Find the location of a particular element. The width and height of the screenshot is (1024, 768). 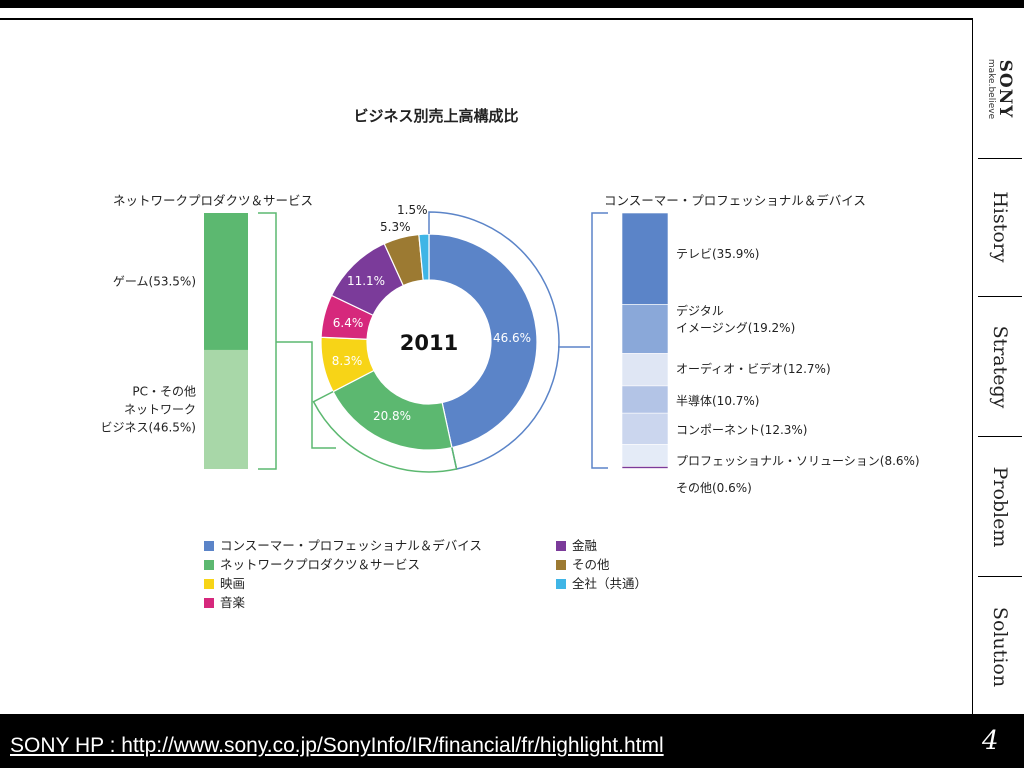

tab-problem: Problem is located at coordinates (1000, 507).